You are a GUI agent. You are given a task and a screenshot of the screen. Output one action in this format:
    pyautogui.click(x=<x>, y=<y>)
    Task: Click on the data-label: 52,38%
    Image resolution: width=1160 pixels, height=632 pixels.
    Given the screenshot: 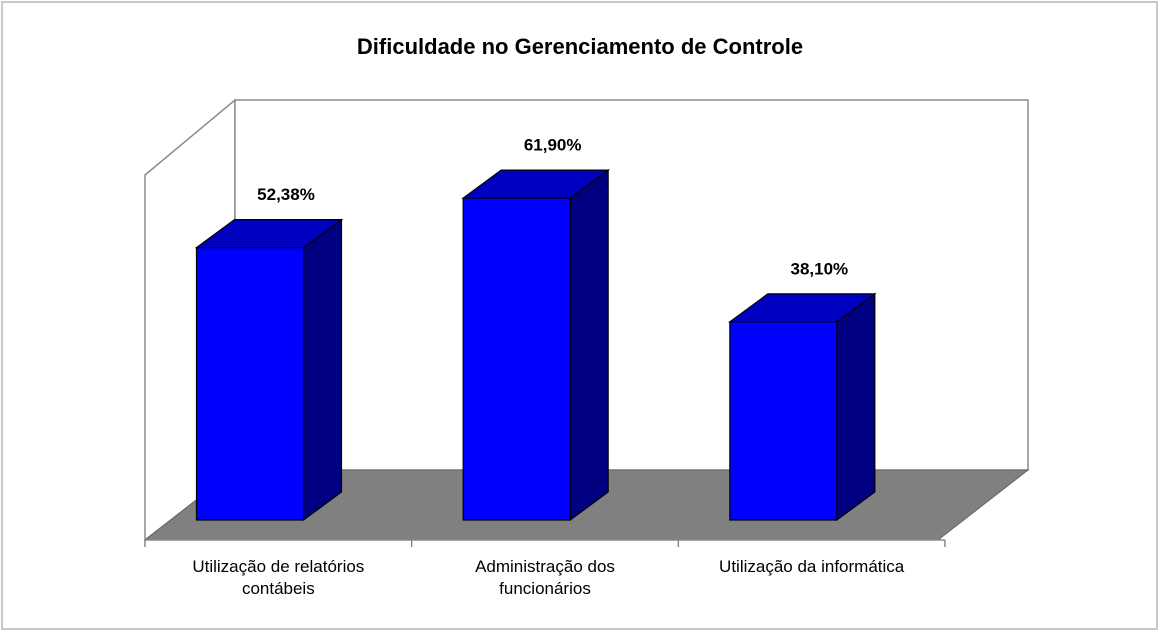 What is the action you would take?
    pyautogui.click(x=286, y=194)
    